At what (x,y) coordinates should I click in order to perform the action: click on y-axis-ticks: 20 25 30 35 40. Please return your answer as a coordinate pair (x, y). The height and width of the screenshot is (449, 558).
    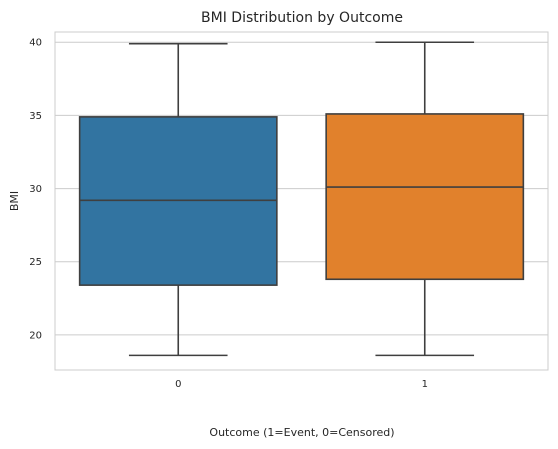
    Looking at the image, I should click on (35, 190).